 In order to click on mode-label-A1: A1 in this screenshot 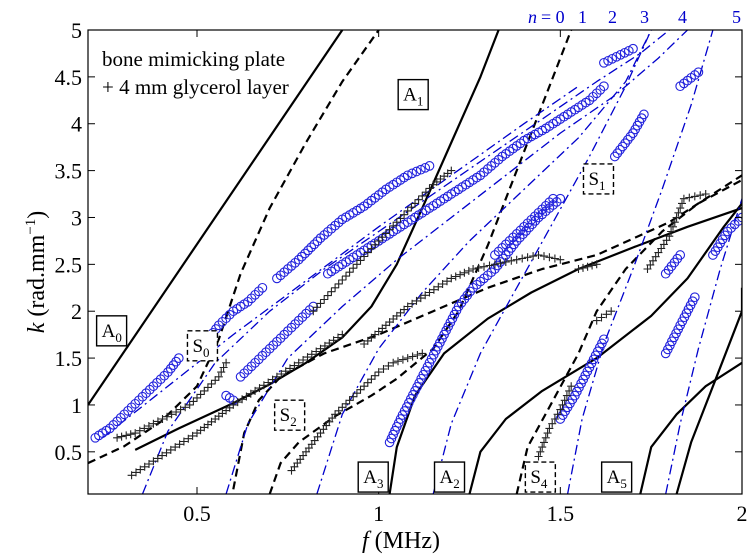, I will do `click(413, 95)`.